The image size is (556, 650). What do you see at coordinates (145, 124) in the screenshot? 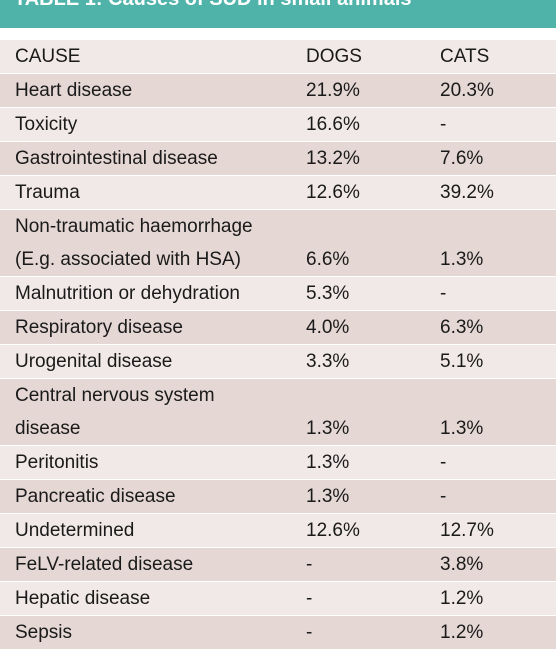
I see `cause-cell: Toxicity` at bounding box center [145, 124].